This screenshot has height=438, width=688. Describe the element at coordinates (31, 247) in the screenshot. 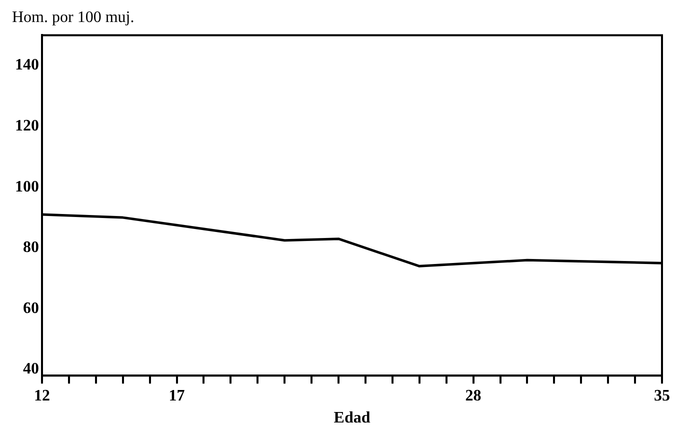

I see `y-tick-label: 80` at that location.